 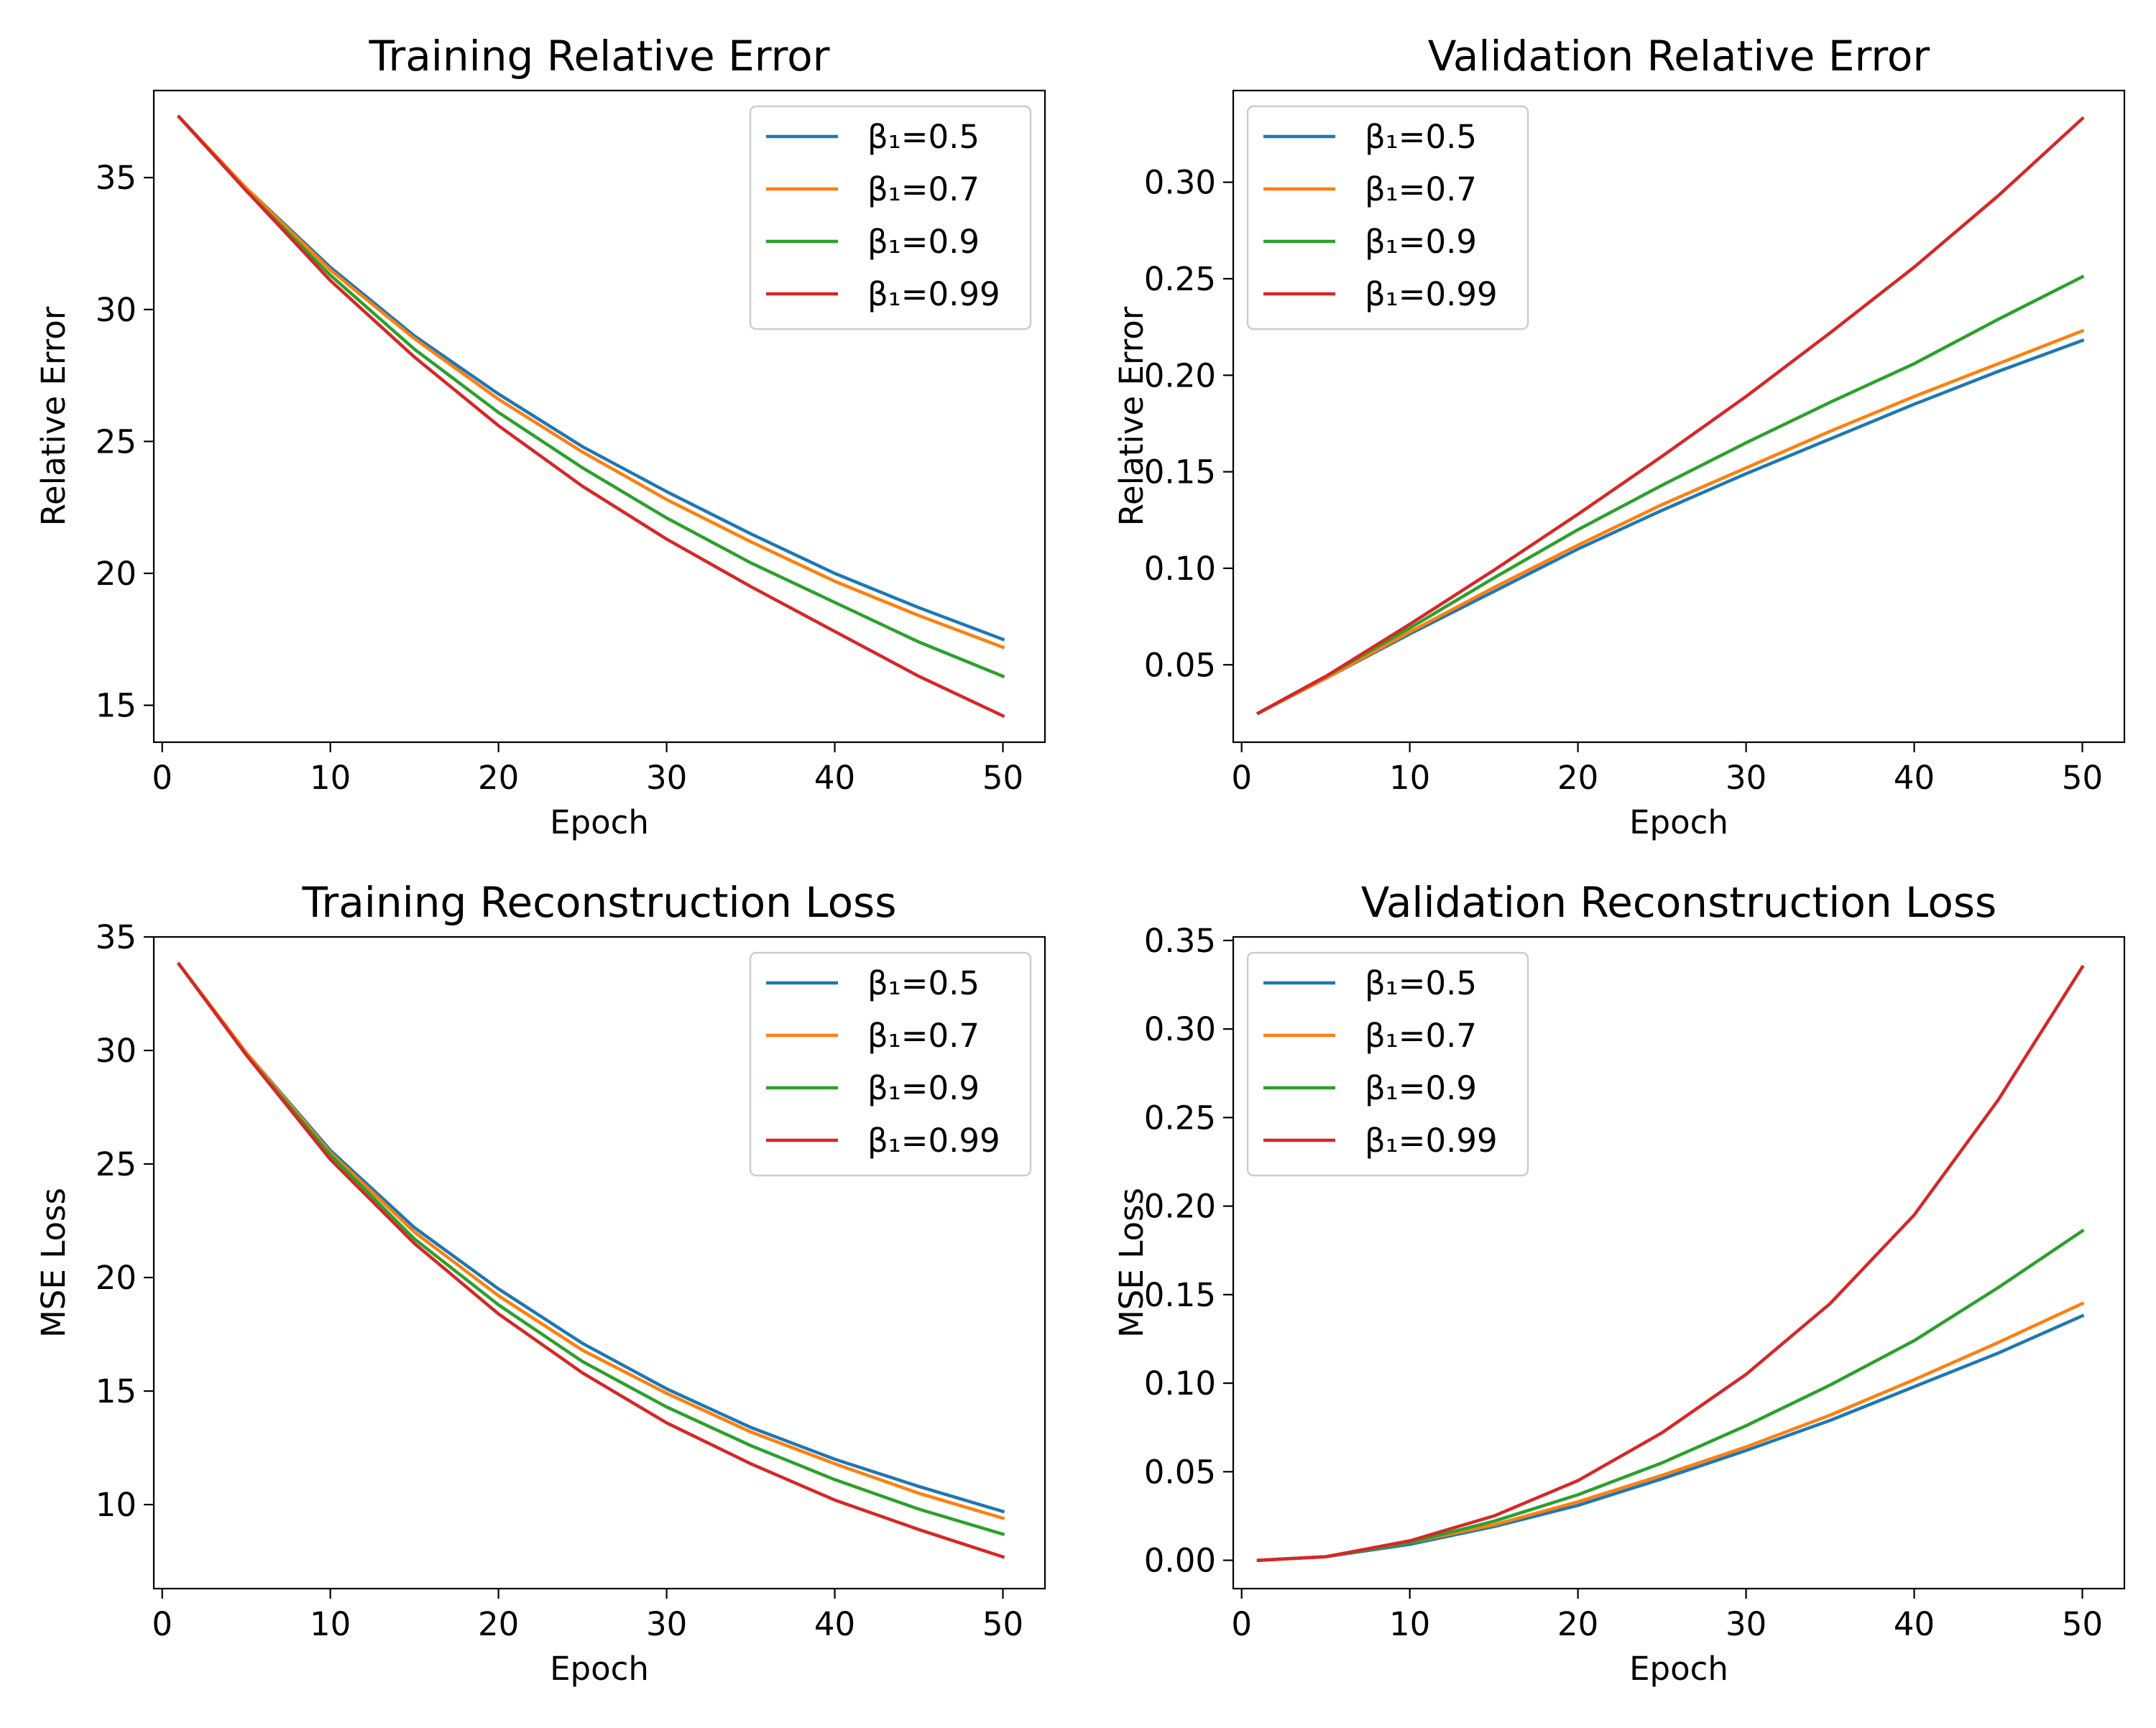 What do you see at coordinates (1679, 56) in the screenshot?
I see `chart-title: Validation Relative Error` at bounding box center [1679, 56].